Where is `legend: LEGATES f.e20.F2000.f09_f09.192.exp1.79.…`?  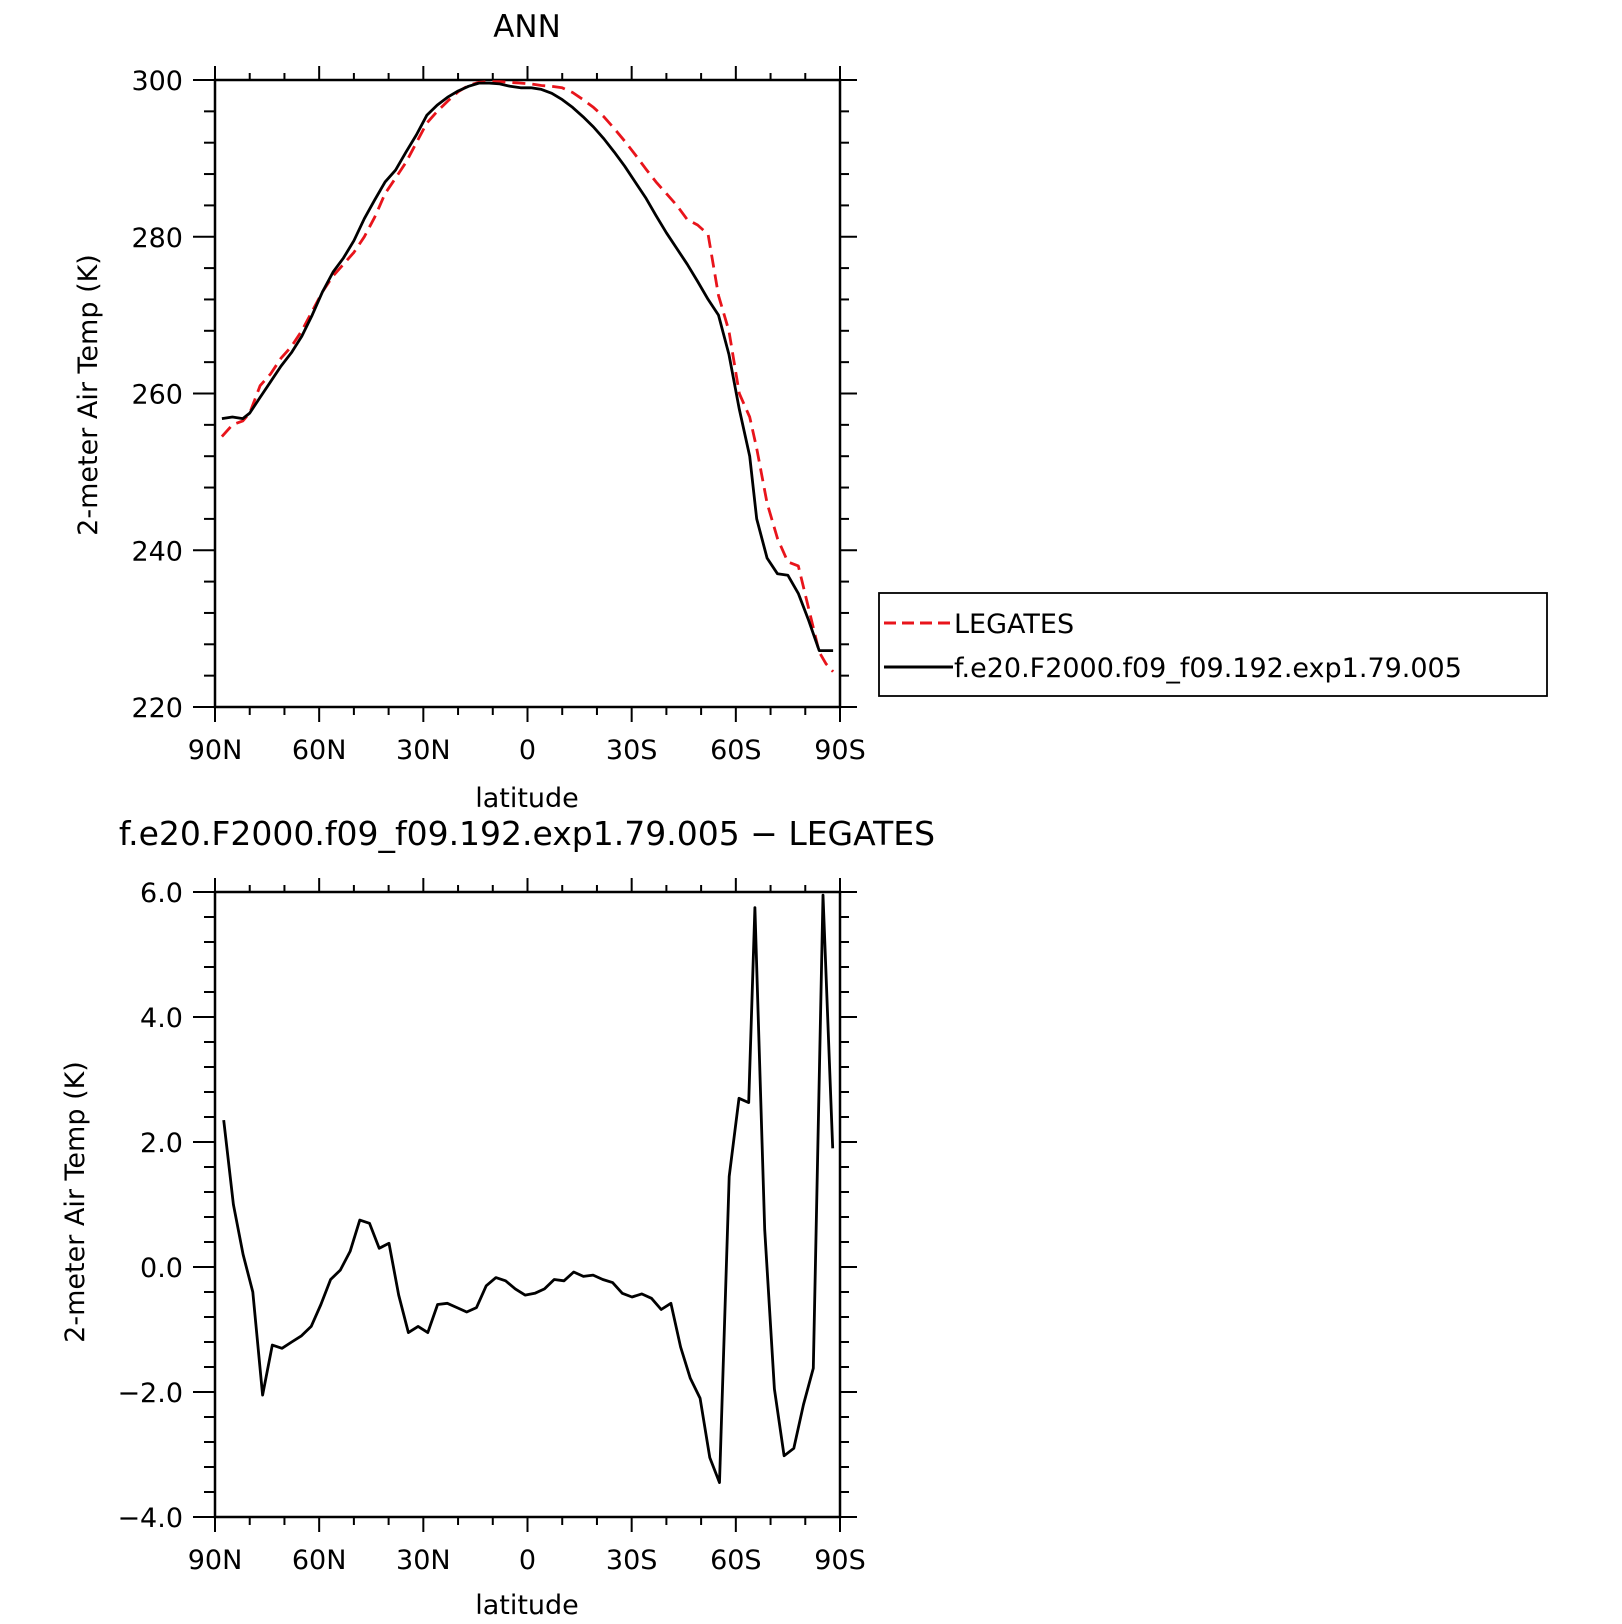 legend: LEGATES f.e20.F2000.f09_f09.192.exp1.79.… is located at coordinates (1213, 644).